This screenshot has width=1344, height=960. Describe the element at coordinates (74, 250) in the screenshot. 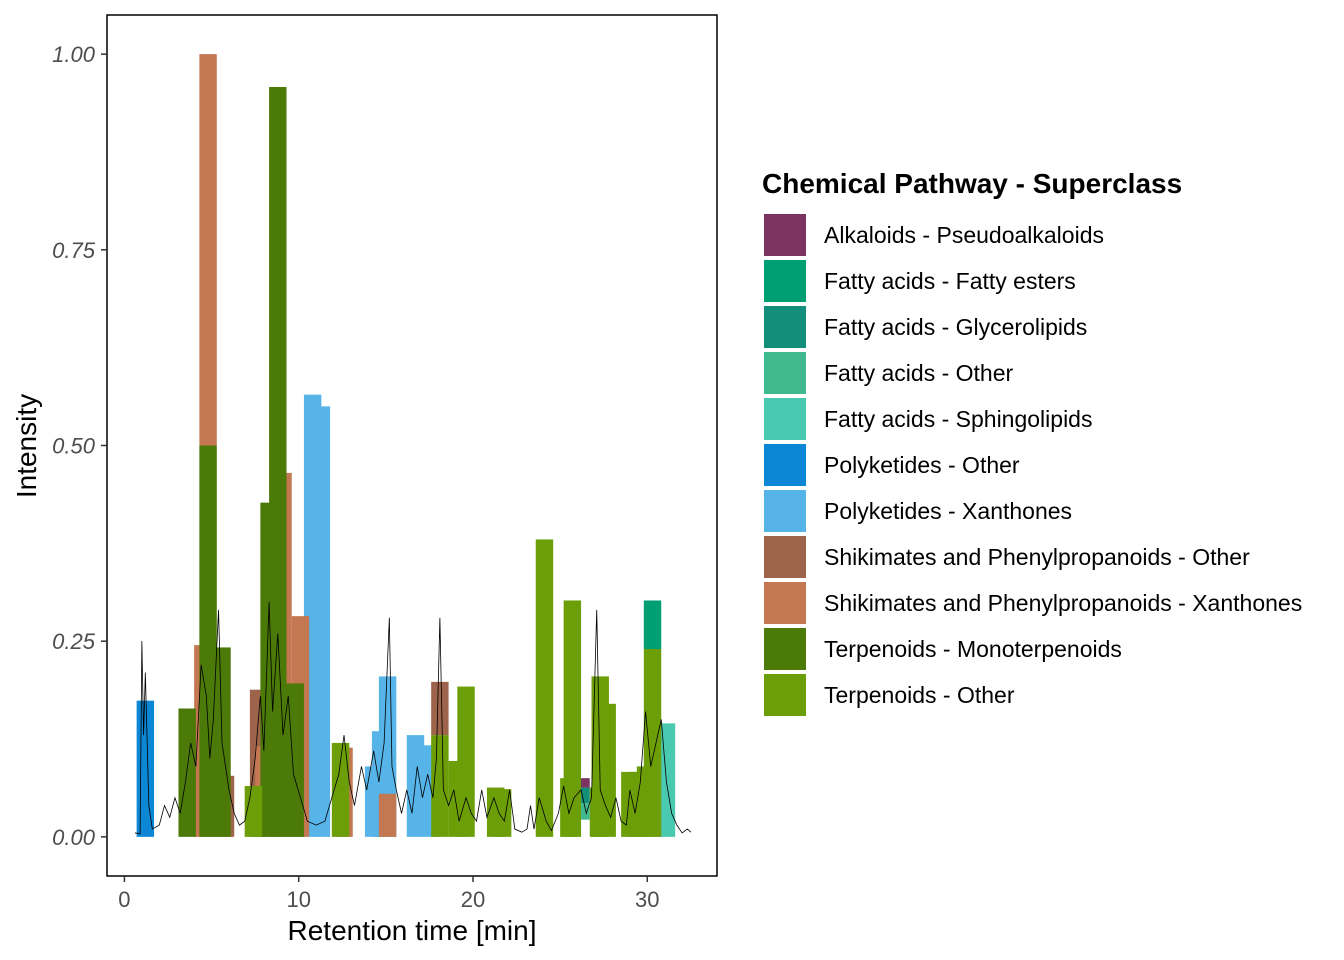

I see `y-tick-label-3: 0.75` at that location.